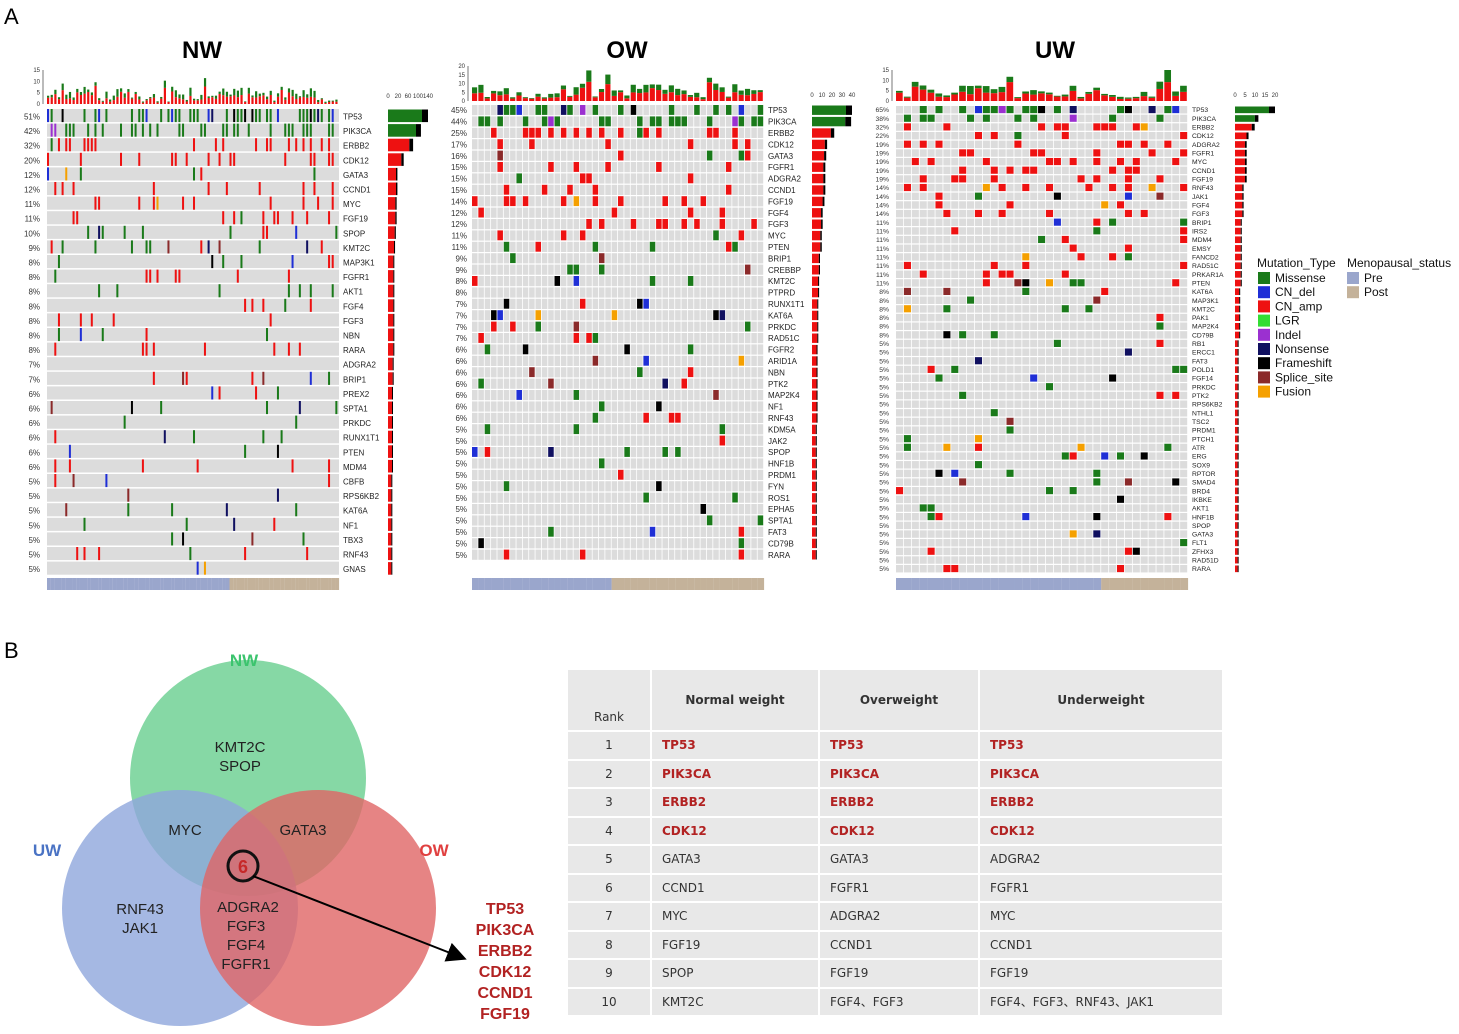 The image size is (1459, 1034). Describe the element at coordinates (1202, 240) in the screenshot. I see `gene-name: MDM4` at that location.